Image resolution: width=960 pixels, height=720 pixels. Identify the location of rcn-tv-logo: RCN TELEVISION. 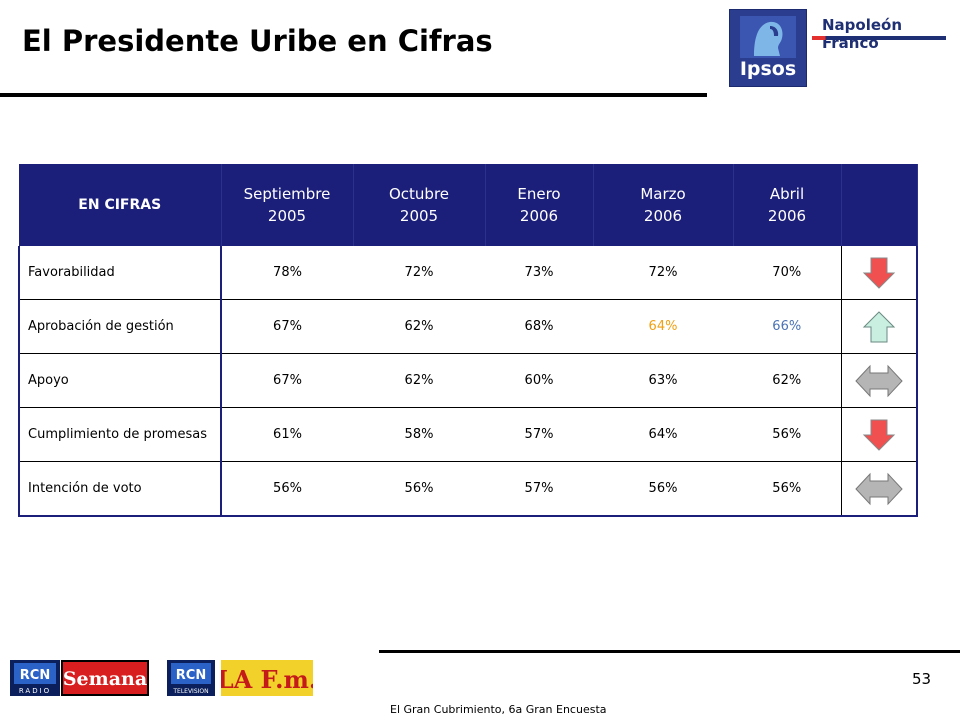
(191, 678).